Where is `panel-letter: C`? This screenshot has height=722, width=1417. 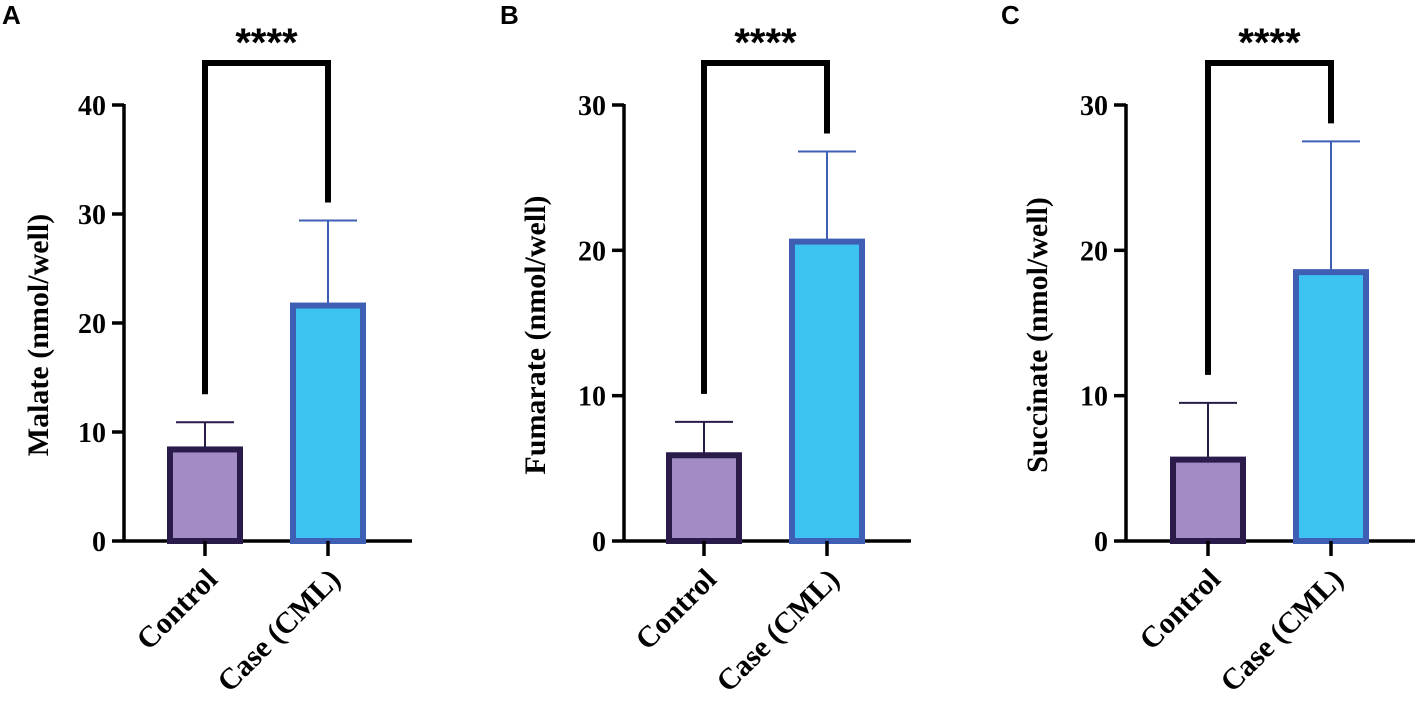 panel-letter: C is located at coordinates (1010, 15).